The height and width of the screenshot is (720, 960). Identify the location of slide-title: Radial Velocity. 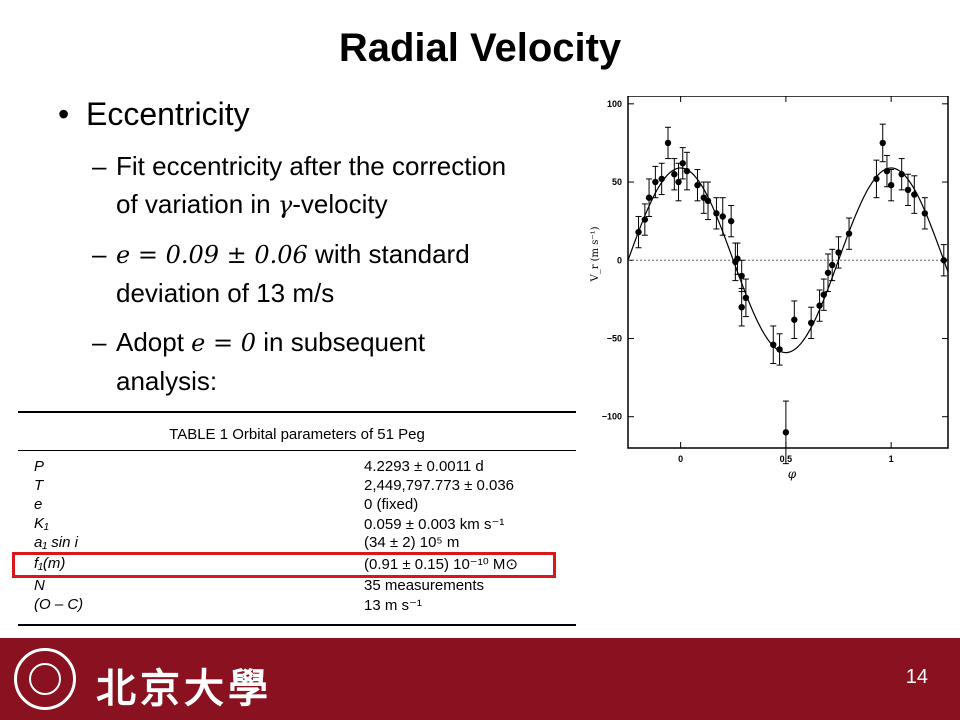
(480, 48).